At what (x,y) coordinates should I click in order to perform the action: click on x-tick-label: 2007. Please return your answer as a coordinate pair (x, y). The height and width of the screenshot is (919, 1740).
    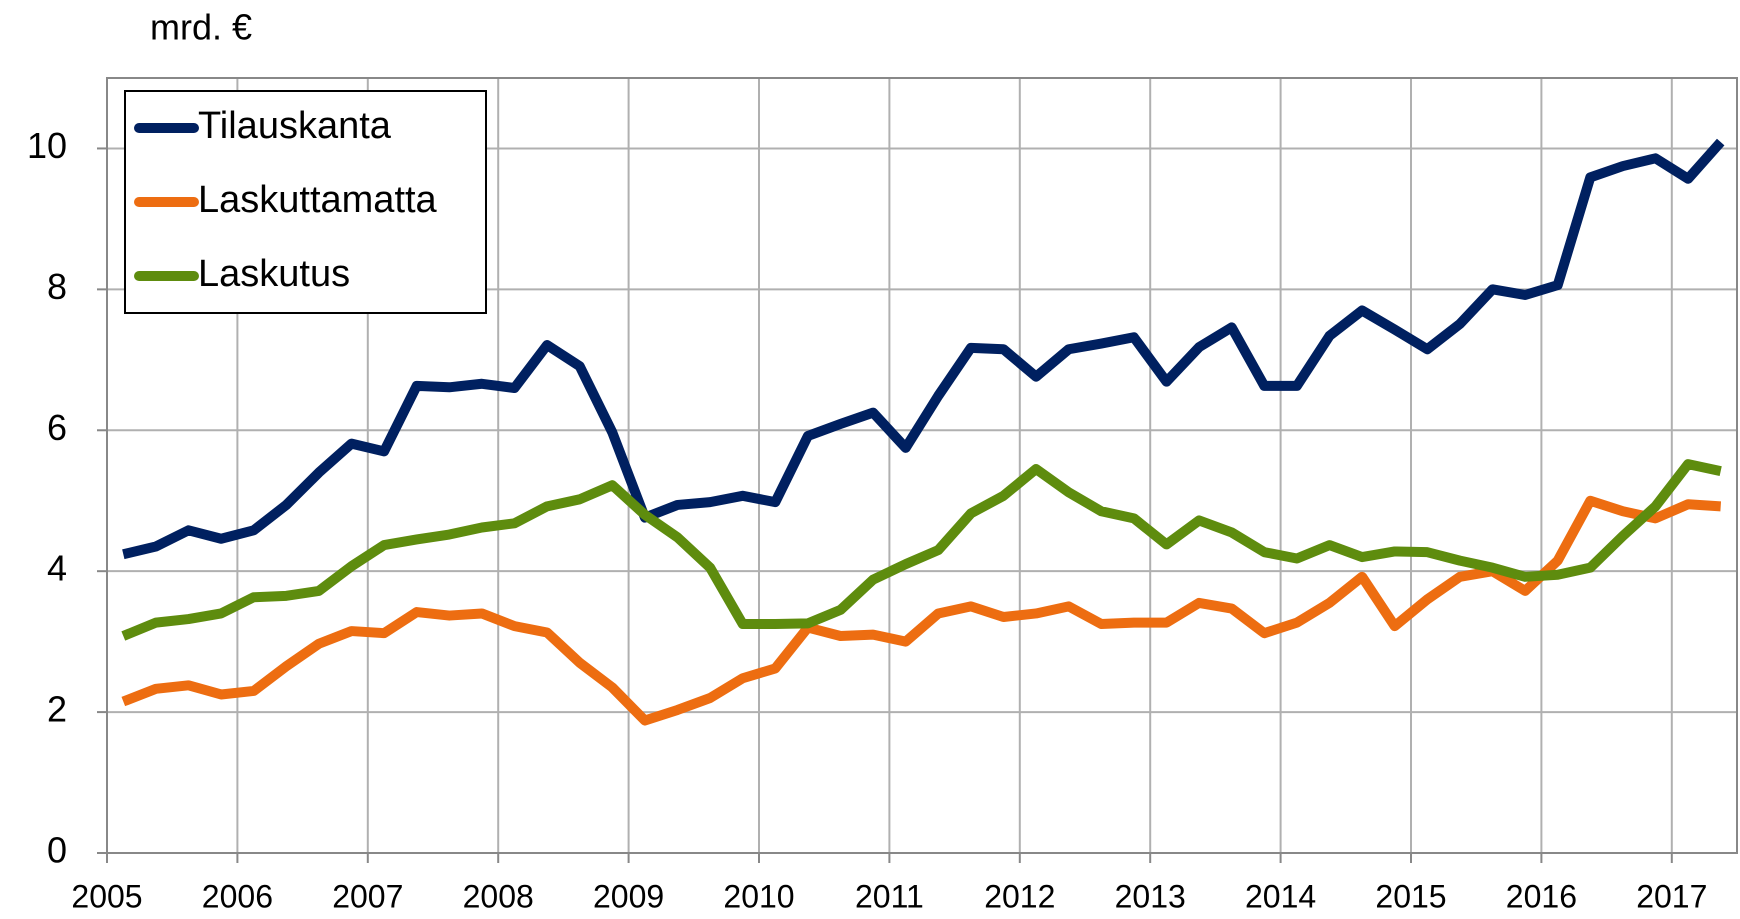
    Looking at the image, I should click on (367, 896).